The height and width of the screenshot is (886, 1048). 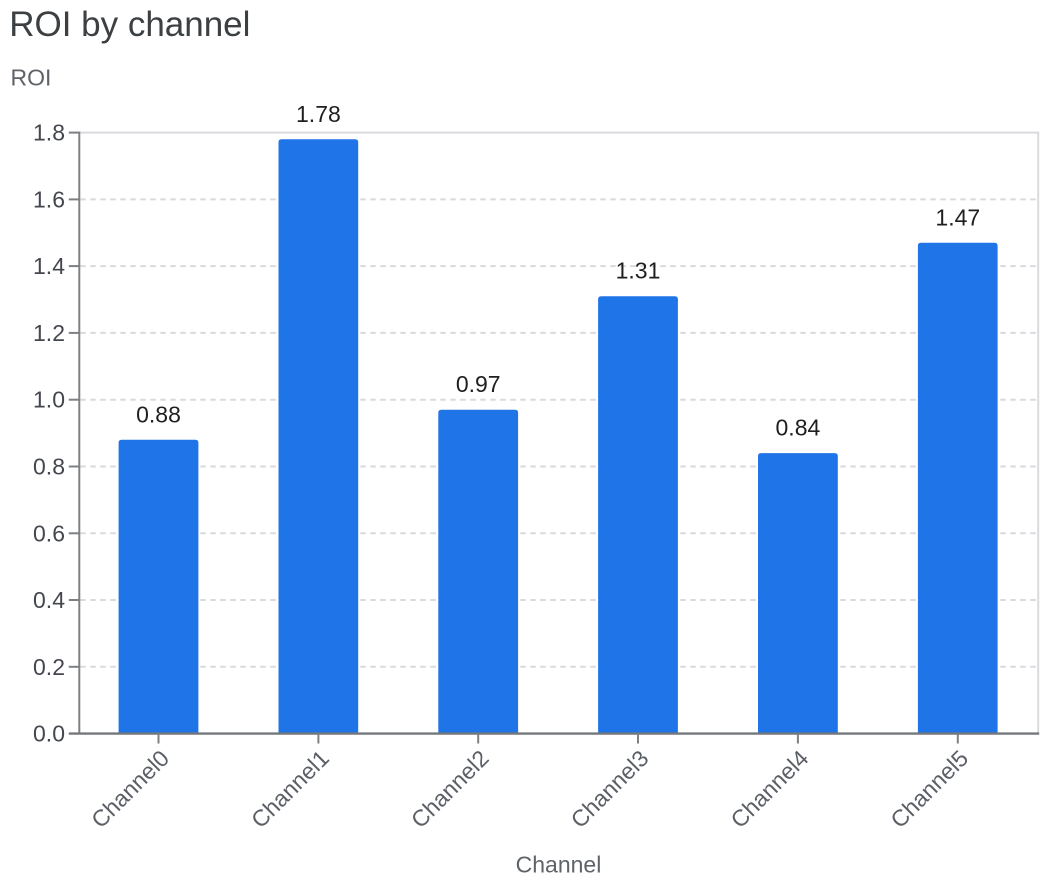 I want to click on svg-text: 1.8, so click(x=49, y=133).